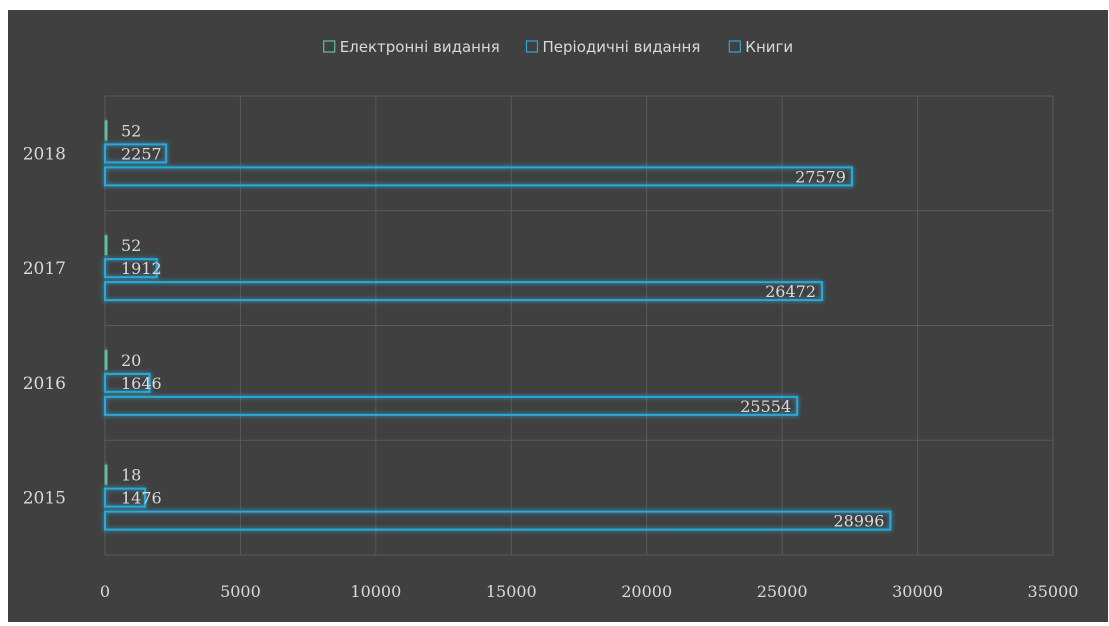 Image resolution: width=1109 pixels, height=626 pixels. Describe the element at coordinates (498, 520) in the screenshot. I see `bar-2-2015` at that location.